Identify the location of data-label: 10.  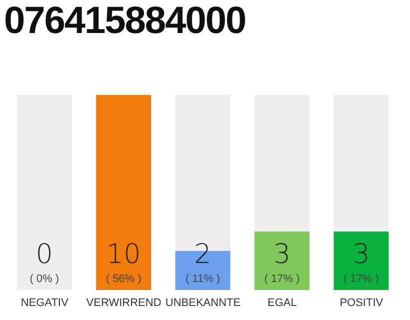
(123, 254).